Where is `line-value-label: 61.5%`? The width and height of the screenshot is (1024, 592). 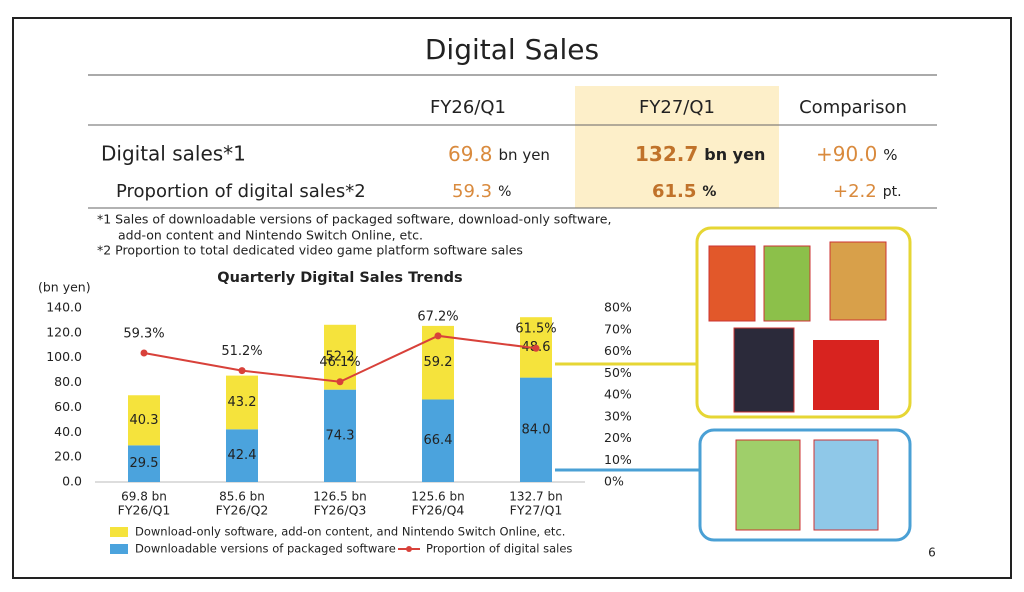
line-value-label: 61.5% is located at coordinates (535, 329).